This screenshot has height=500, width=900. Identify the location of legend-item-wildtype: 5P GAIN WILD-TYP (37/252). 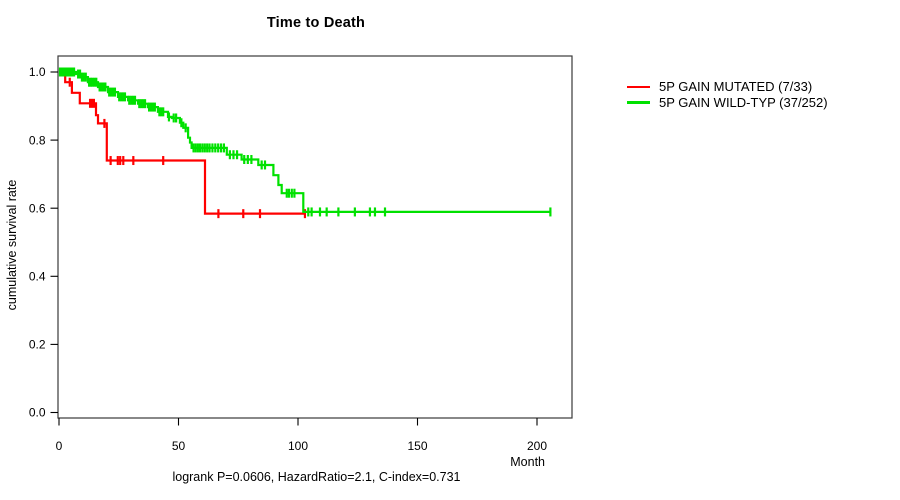
(727, 103).